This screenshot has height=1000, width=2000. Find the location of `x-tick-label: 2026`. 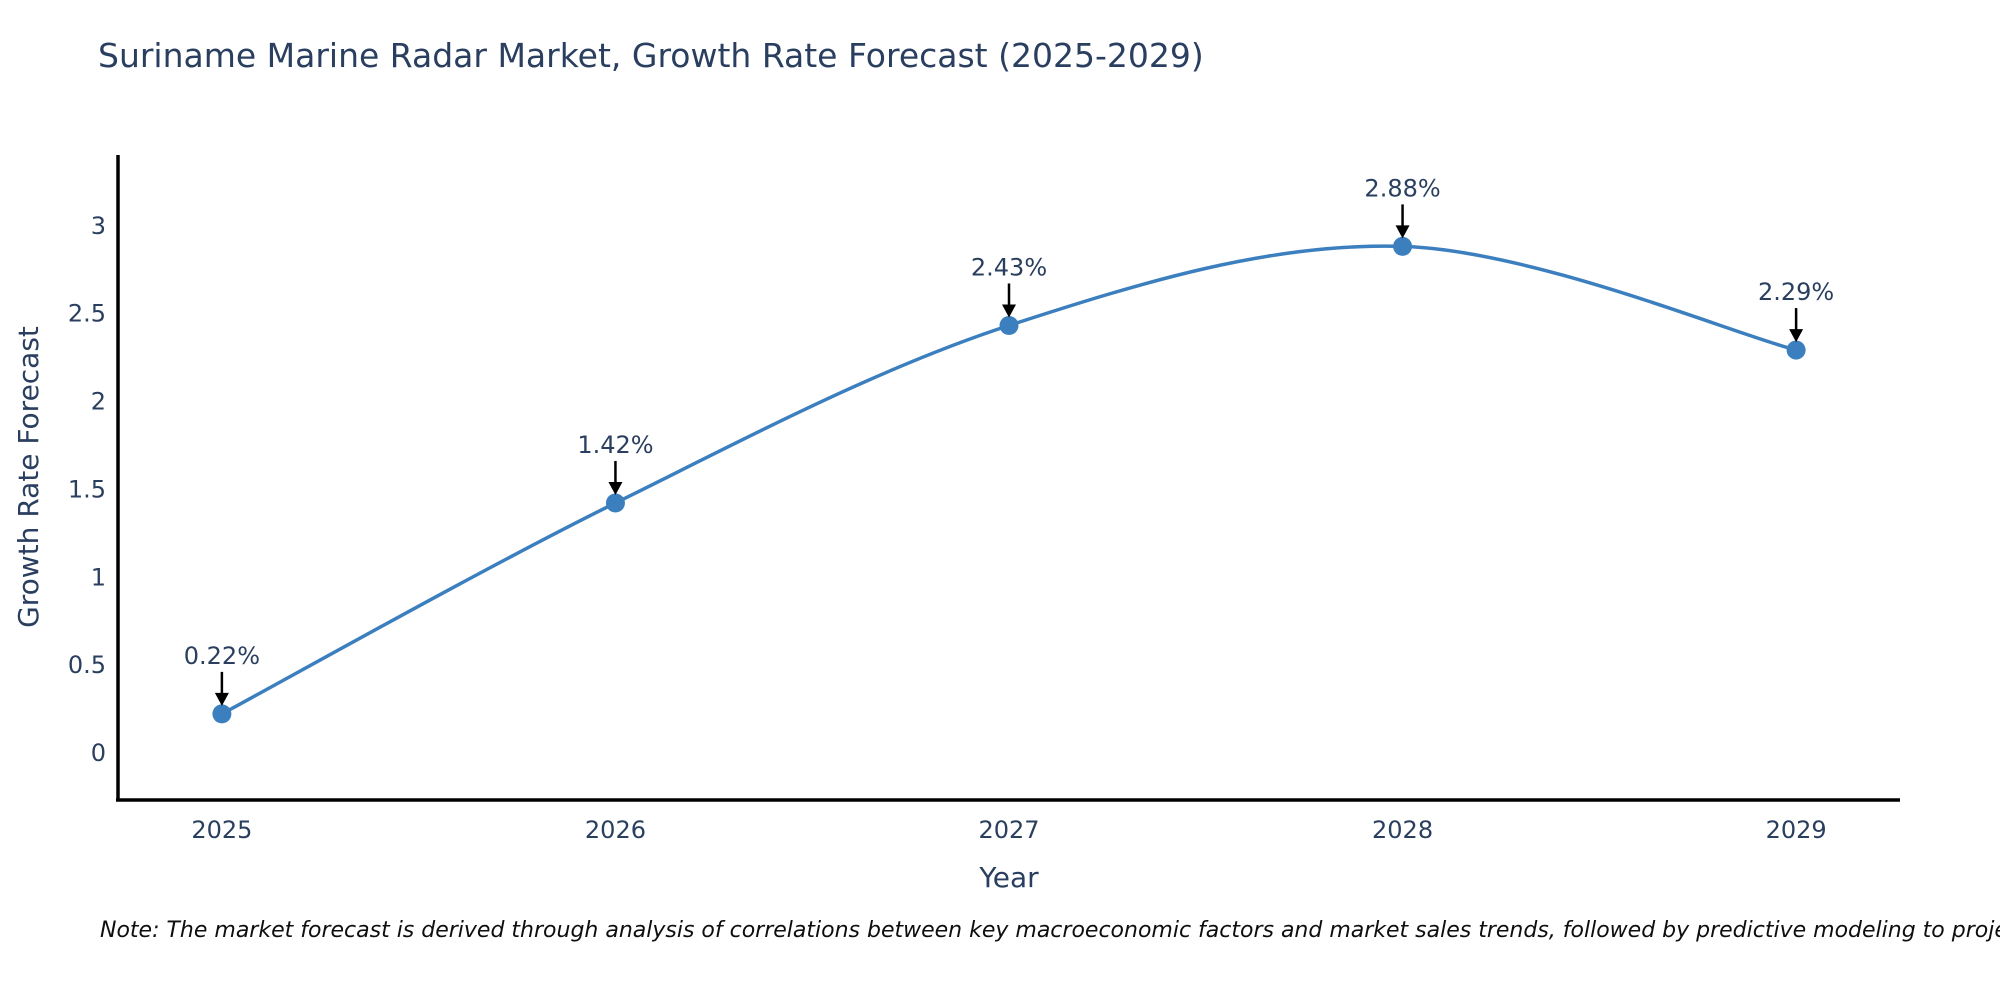

x-tick-label: 2026 is located at coordinates (615, 830).